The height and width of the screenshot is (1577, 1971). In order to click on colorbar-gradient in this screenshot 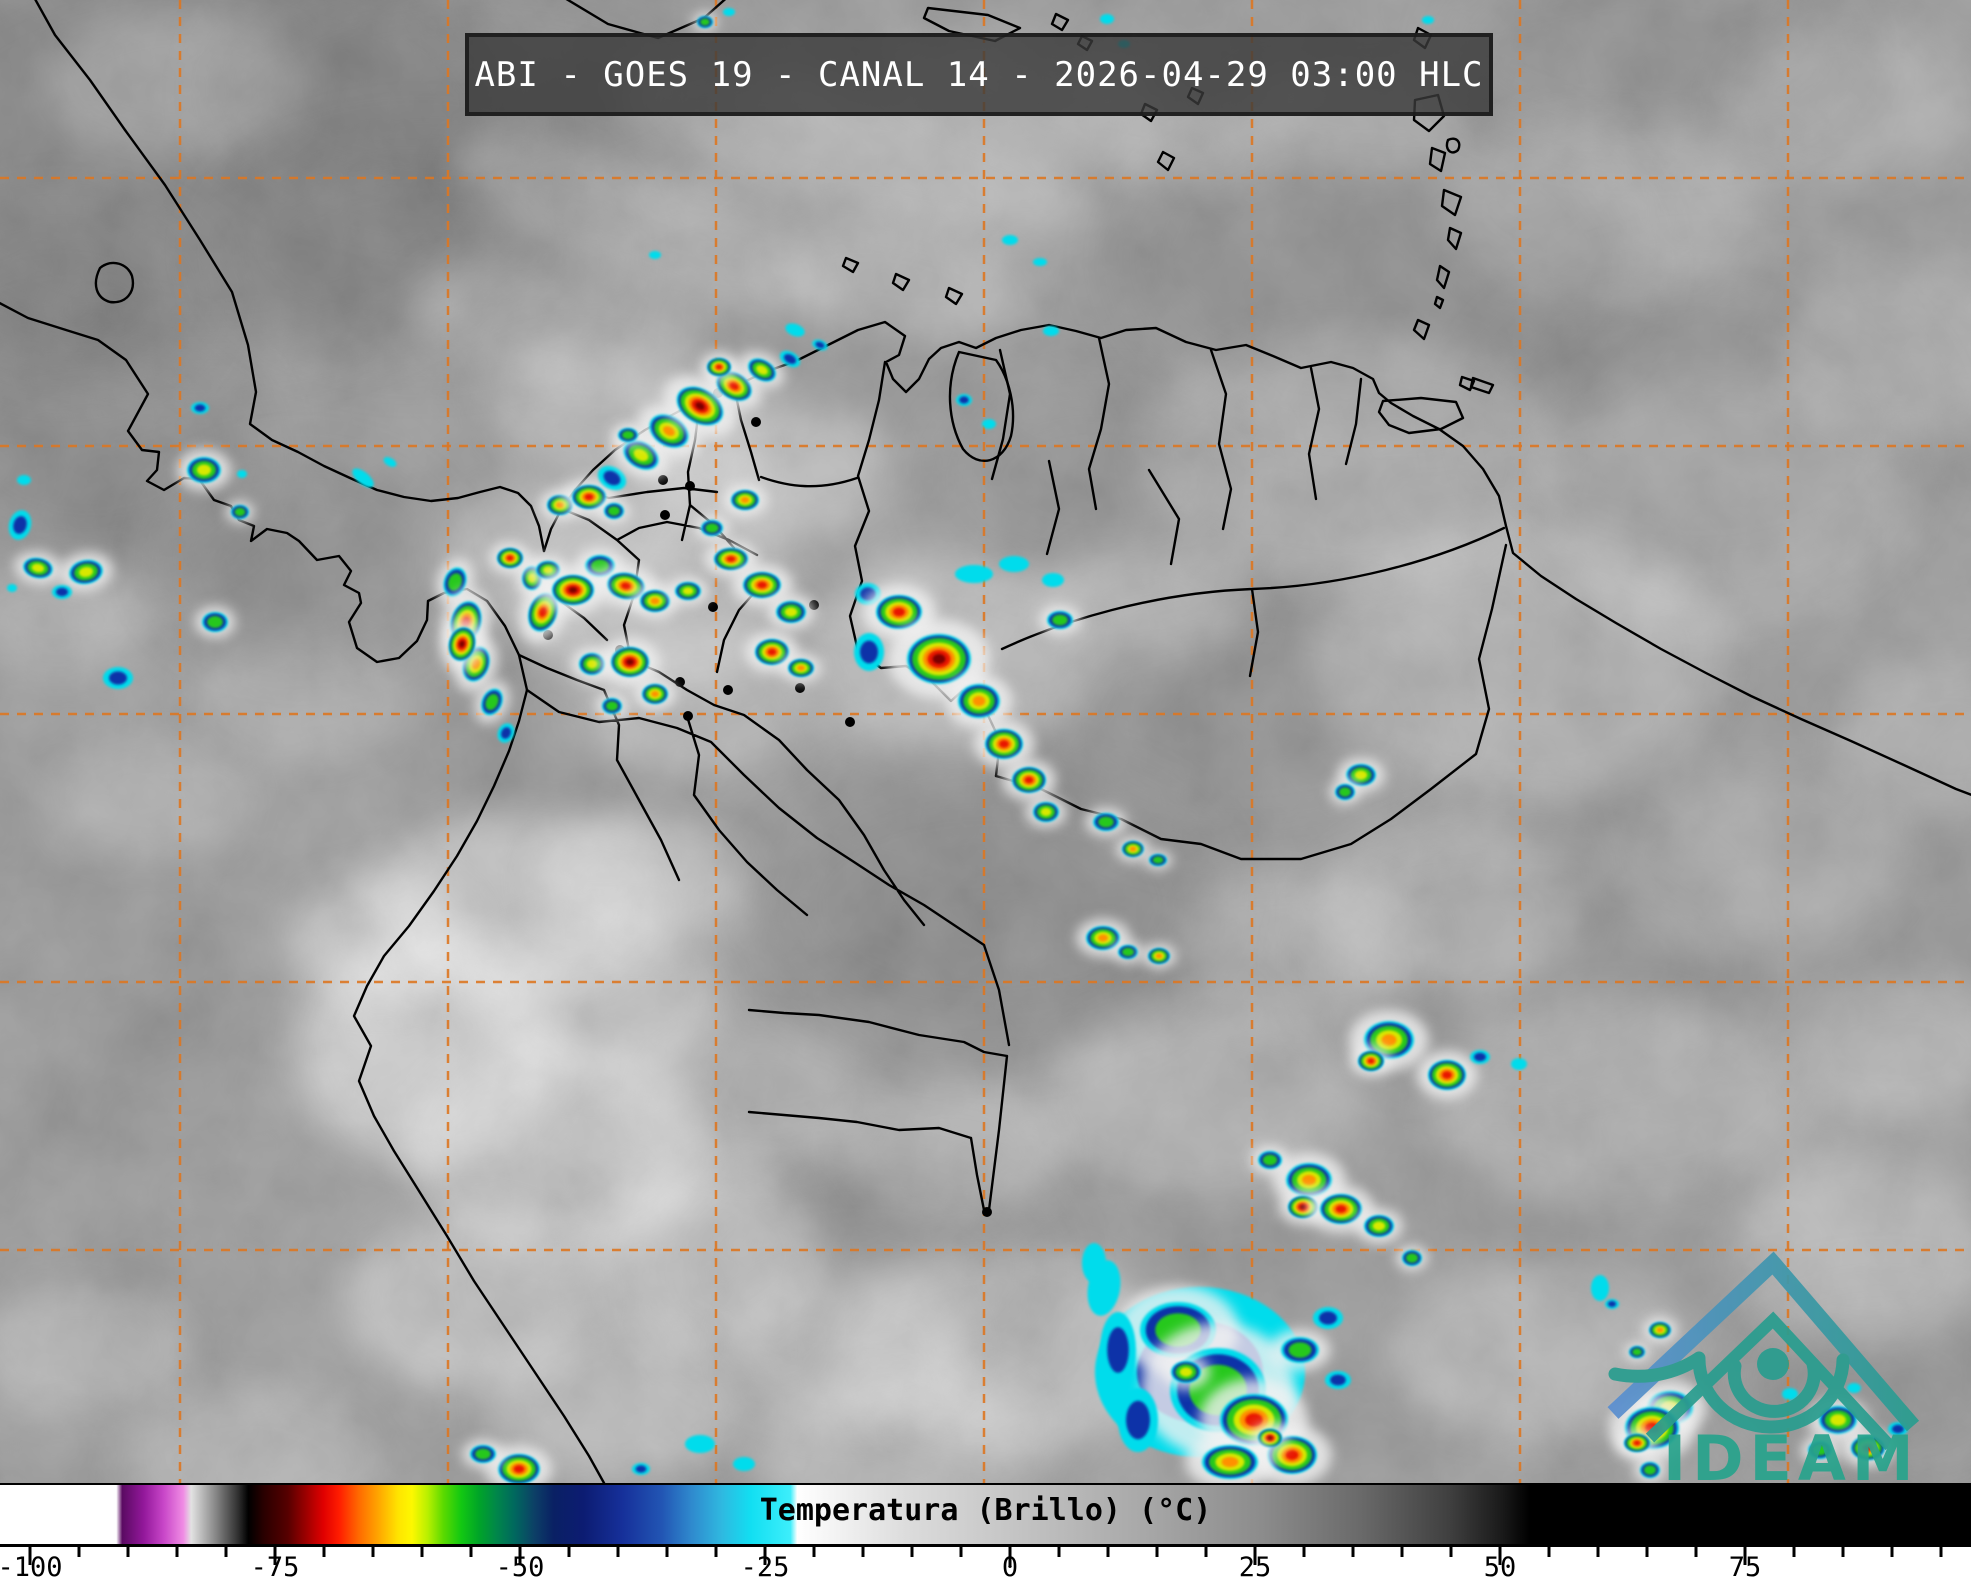, I will do `click(985, 1515)`.